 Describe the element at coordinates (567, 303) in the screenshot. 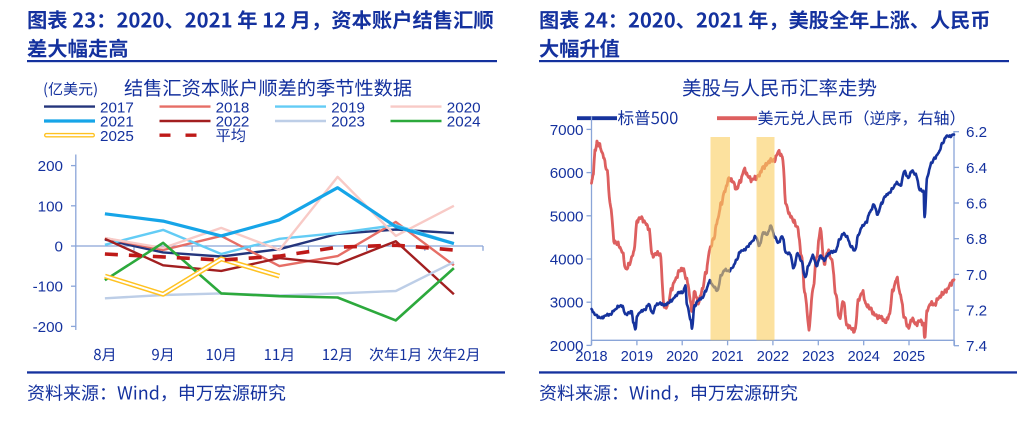

I see `svg-text: 3000` at that location.